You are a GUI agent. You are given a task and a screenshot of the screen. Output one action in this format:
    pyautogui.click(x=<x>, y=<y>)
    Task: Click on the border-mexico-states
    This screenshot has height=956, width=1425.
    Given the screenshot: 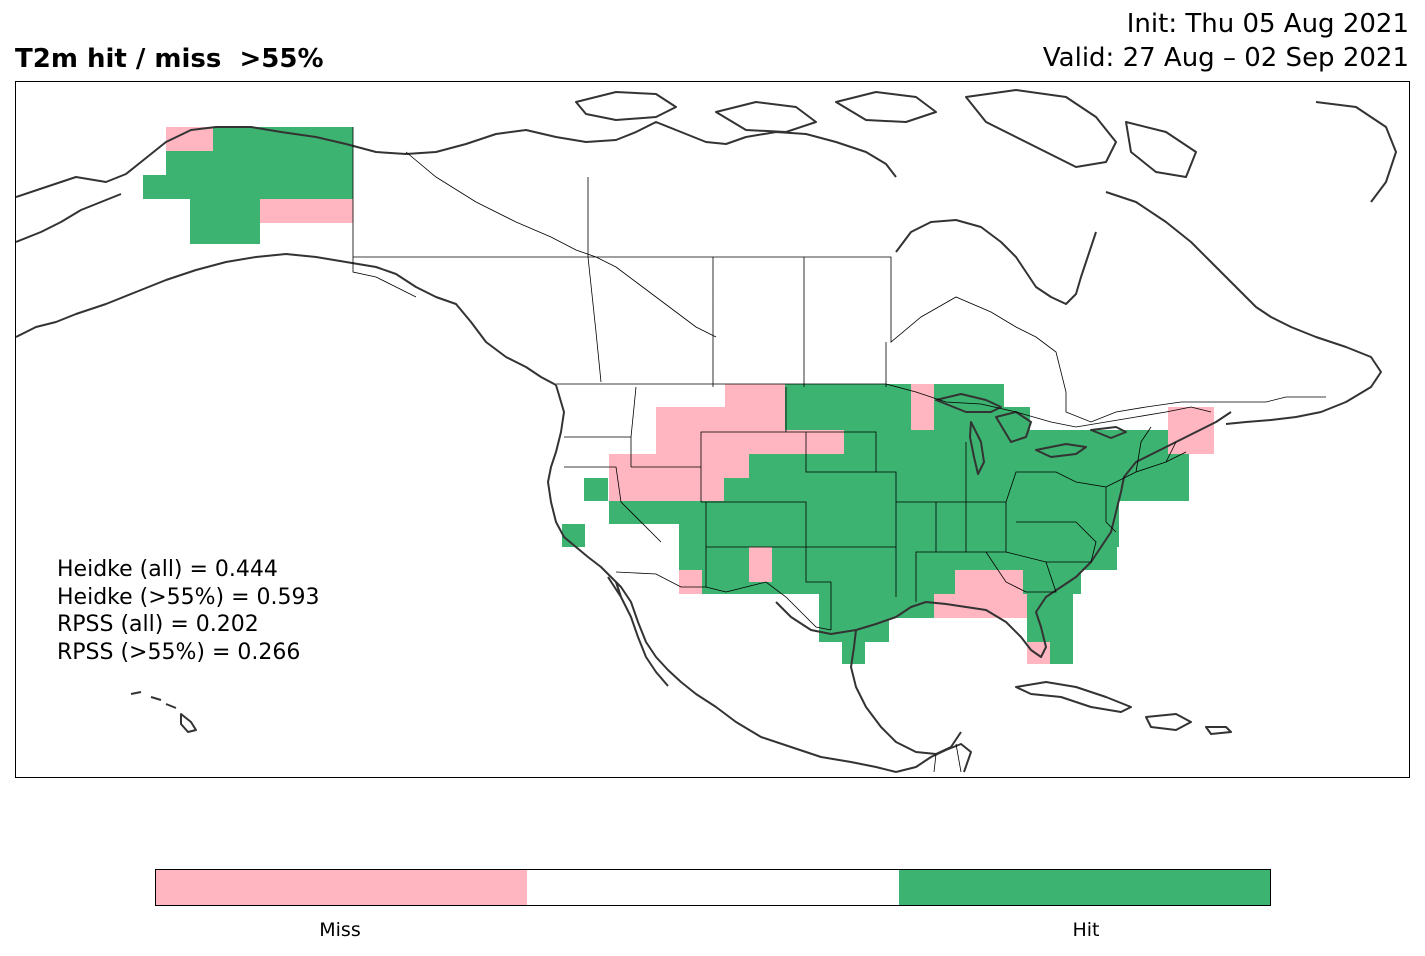 What is the action you would take?
    pyautogui.click(x=947, y=758)
    